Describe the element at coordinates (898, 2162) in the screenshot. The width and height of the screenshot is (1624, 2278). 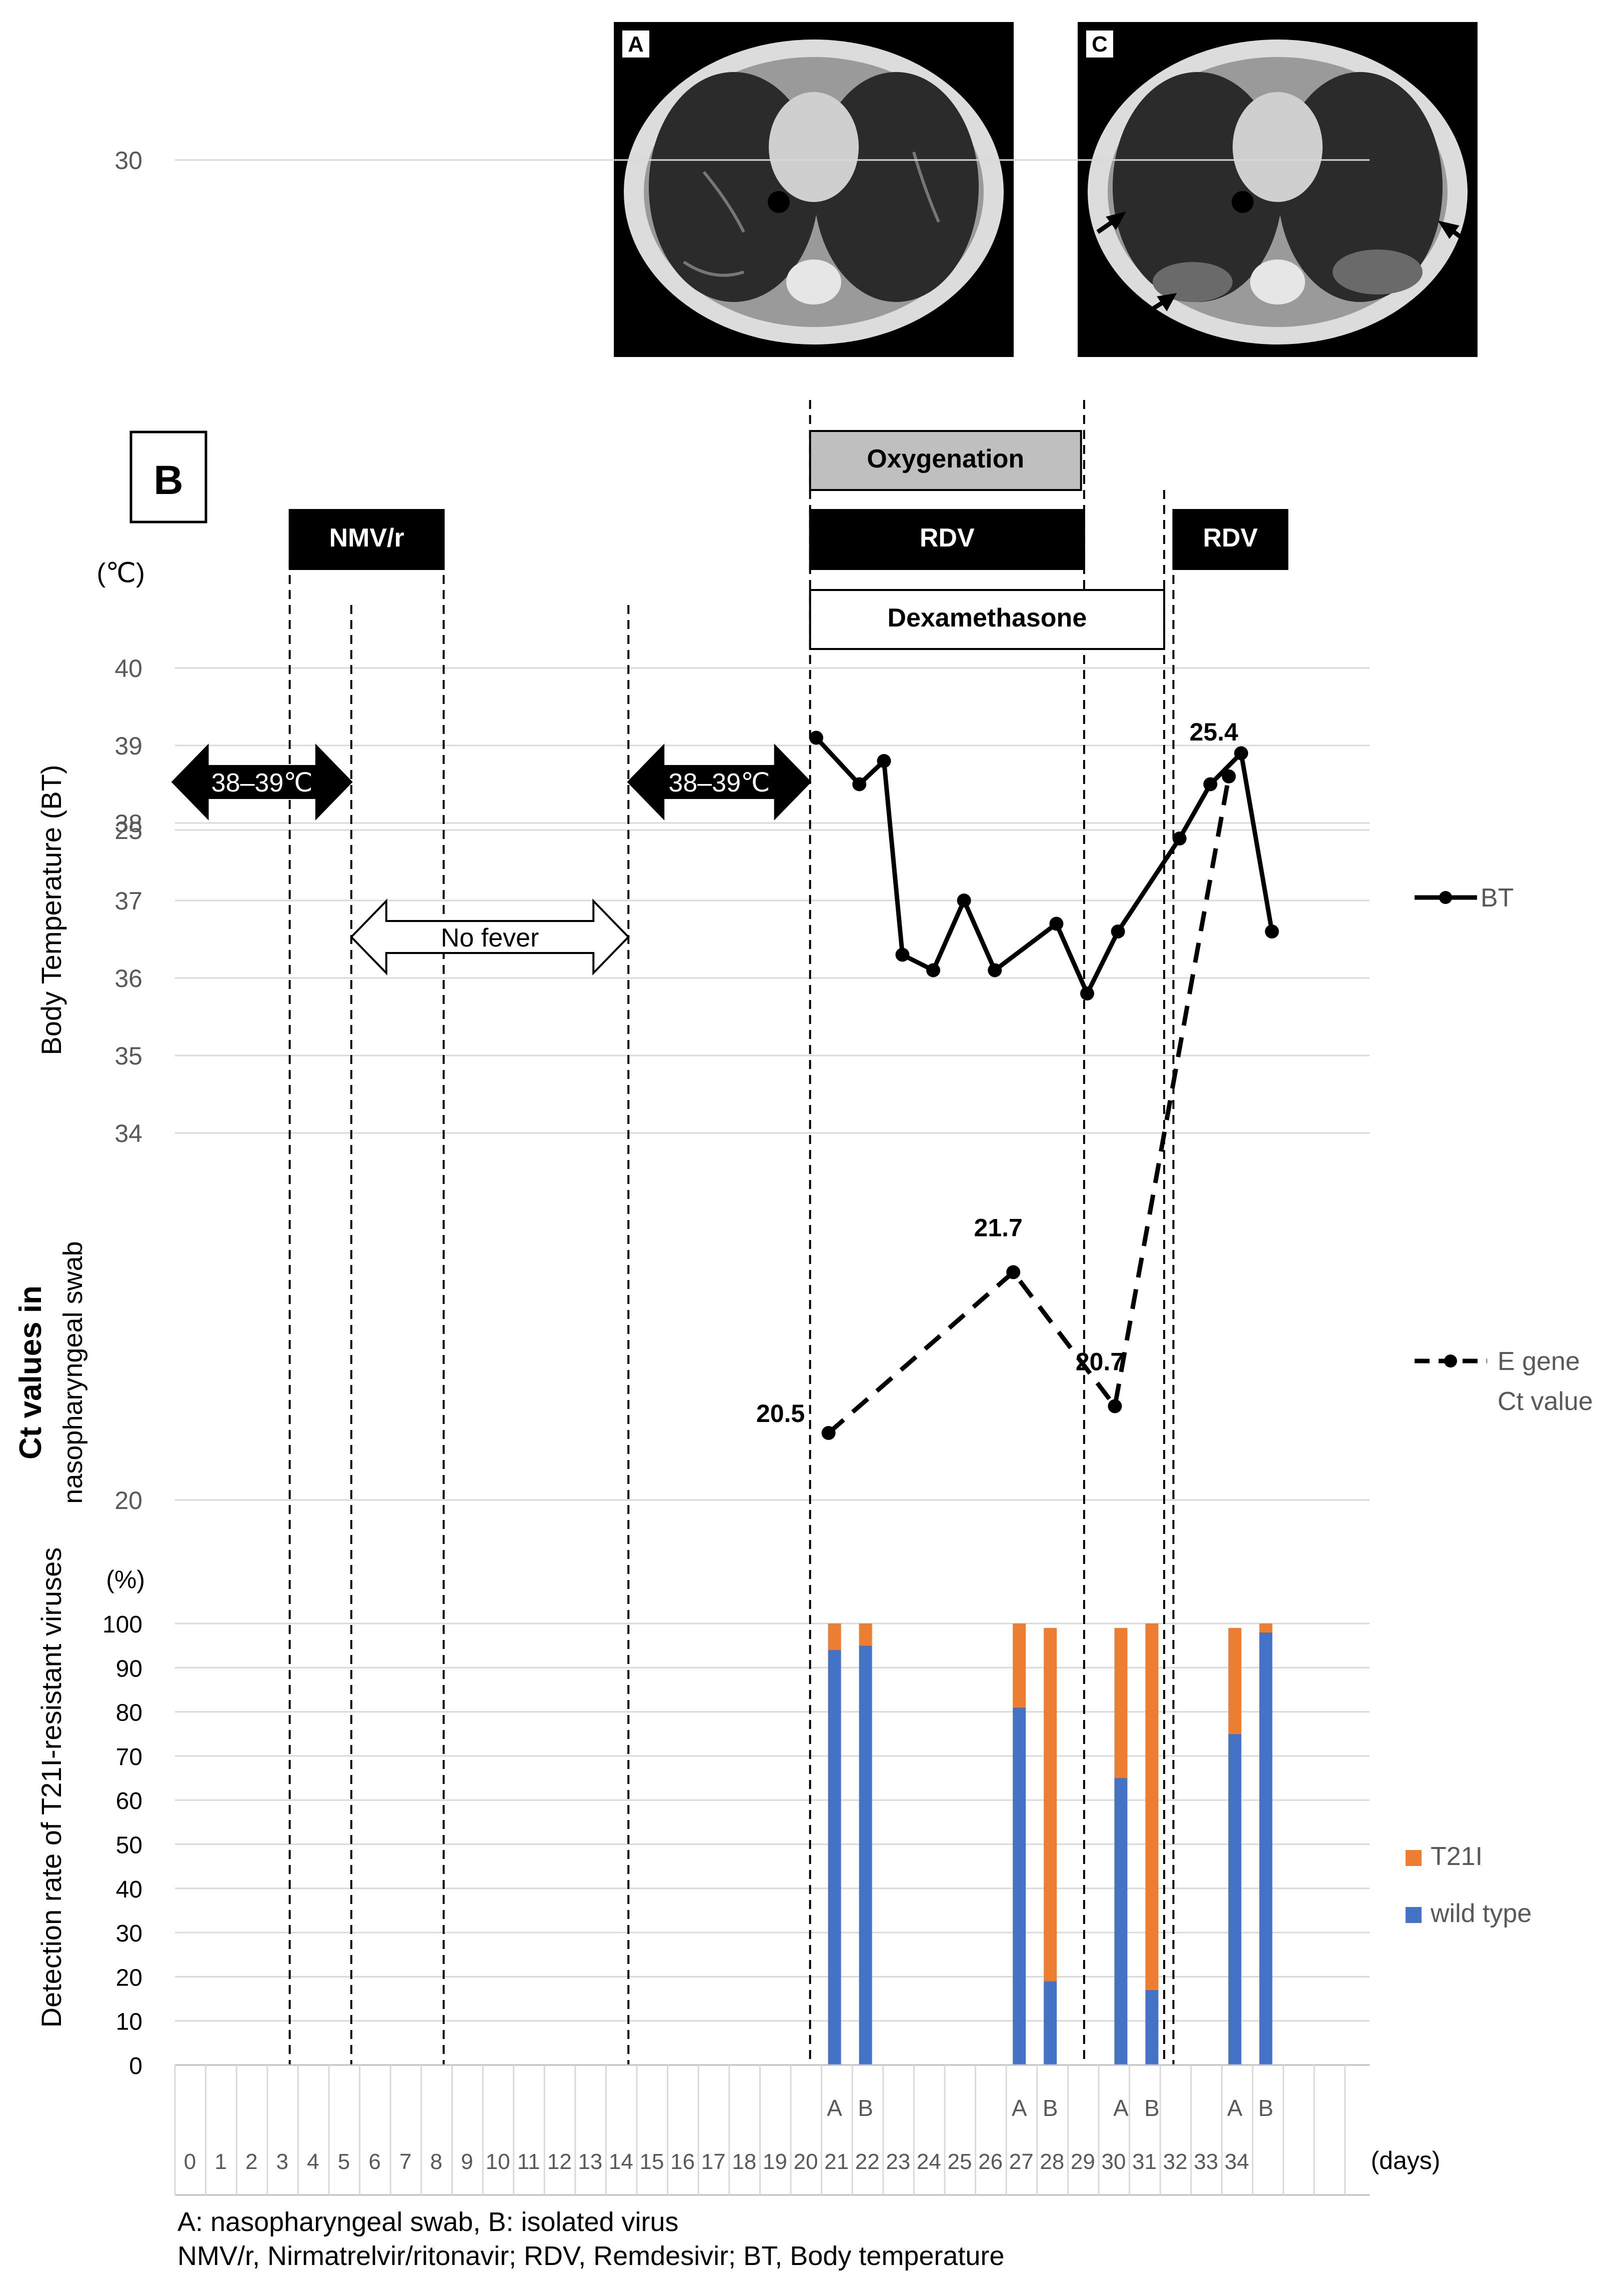
I see `x-tick-label: 23` at that location.